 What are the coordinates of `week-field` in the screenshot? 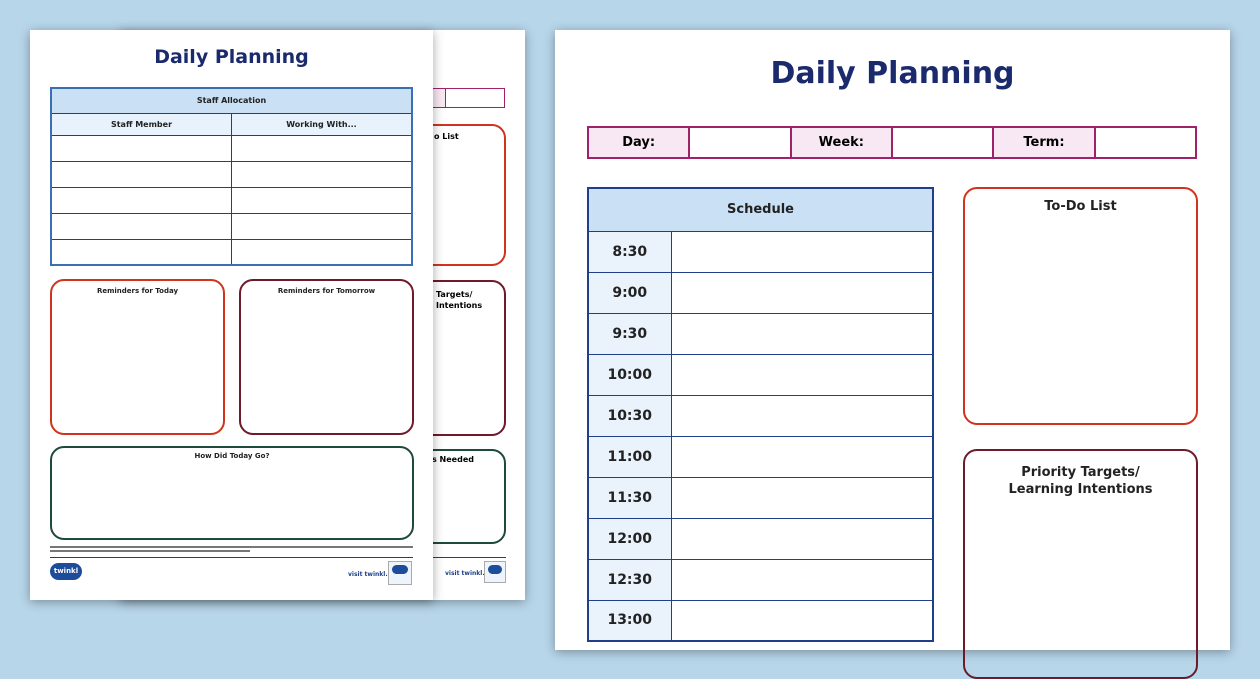 It's located at (944, 142).